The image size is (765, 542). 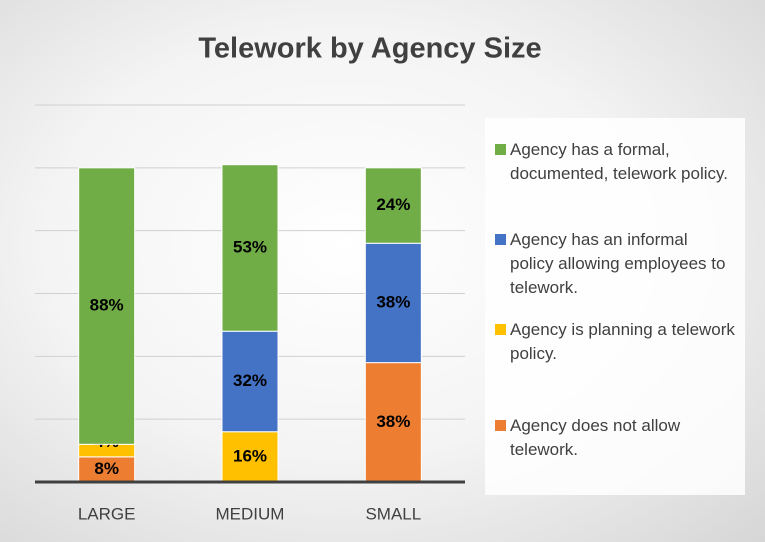 What do you see at coordinates (107, 513) in the screenshot?
I see `x-tick-label: LARGE` at bounding box center [107, 513].